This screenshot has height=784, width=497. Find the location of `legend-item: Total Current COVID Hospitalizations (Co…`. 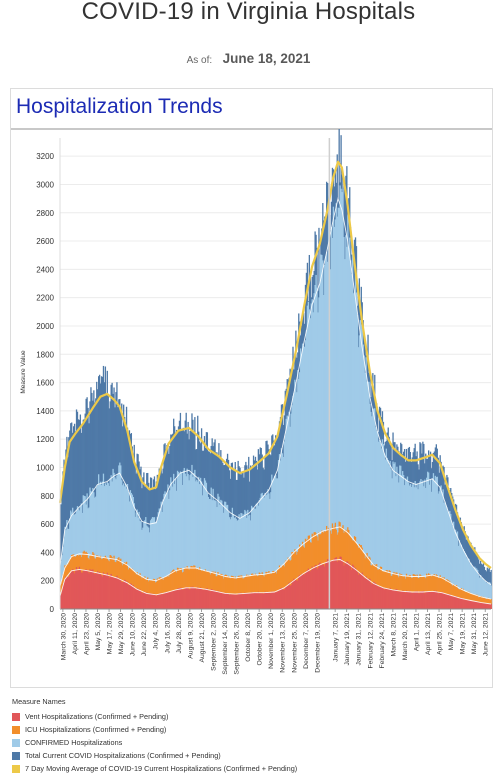

legend-item: Total Current COVID Hospitalizations (Co… is located at coordinates (154, 755).